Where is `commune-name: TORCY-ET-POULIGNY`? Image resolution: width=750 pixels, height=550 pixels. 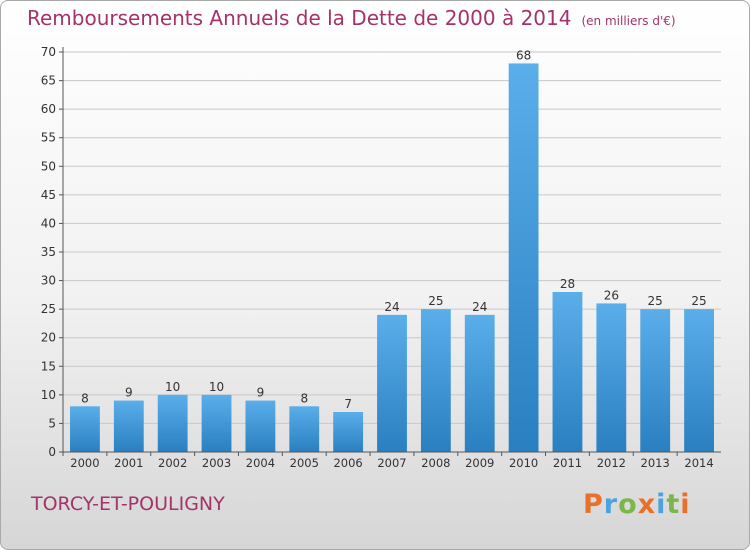 commune-name: TORCY-ET-POULIGNY is located at coordinates (128, 504).